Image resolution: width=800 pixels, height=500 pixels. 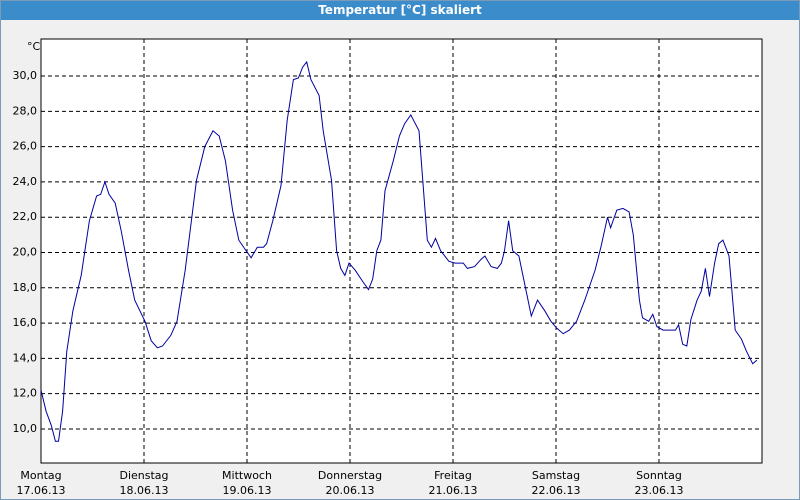 I want to click on x-tick-date: 22.06.13, so click(x=556, y=490).